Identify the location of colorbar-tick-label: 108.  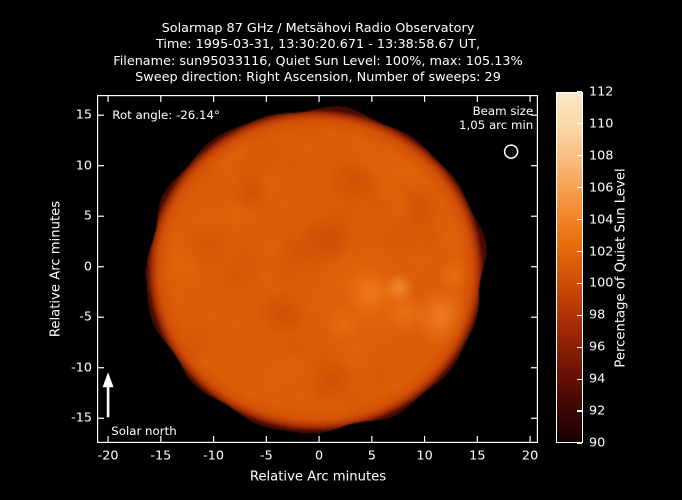
(601, 156).